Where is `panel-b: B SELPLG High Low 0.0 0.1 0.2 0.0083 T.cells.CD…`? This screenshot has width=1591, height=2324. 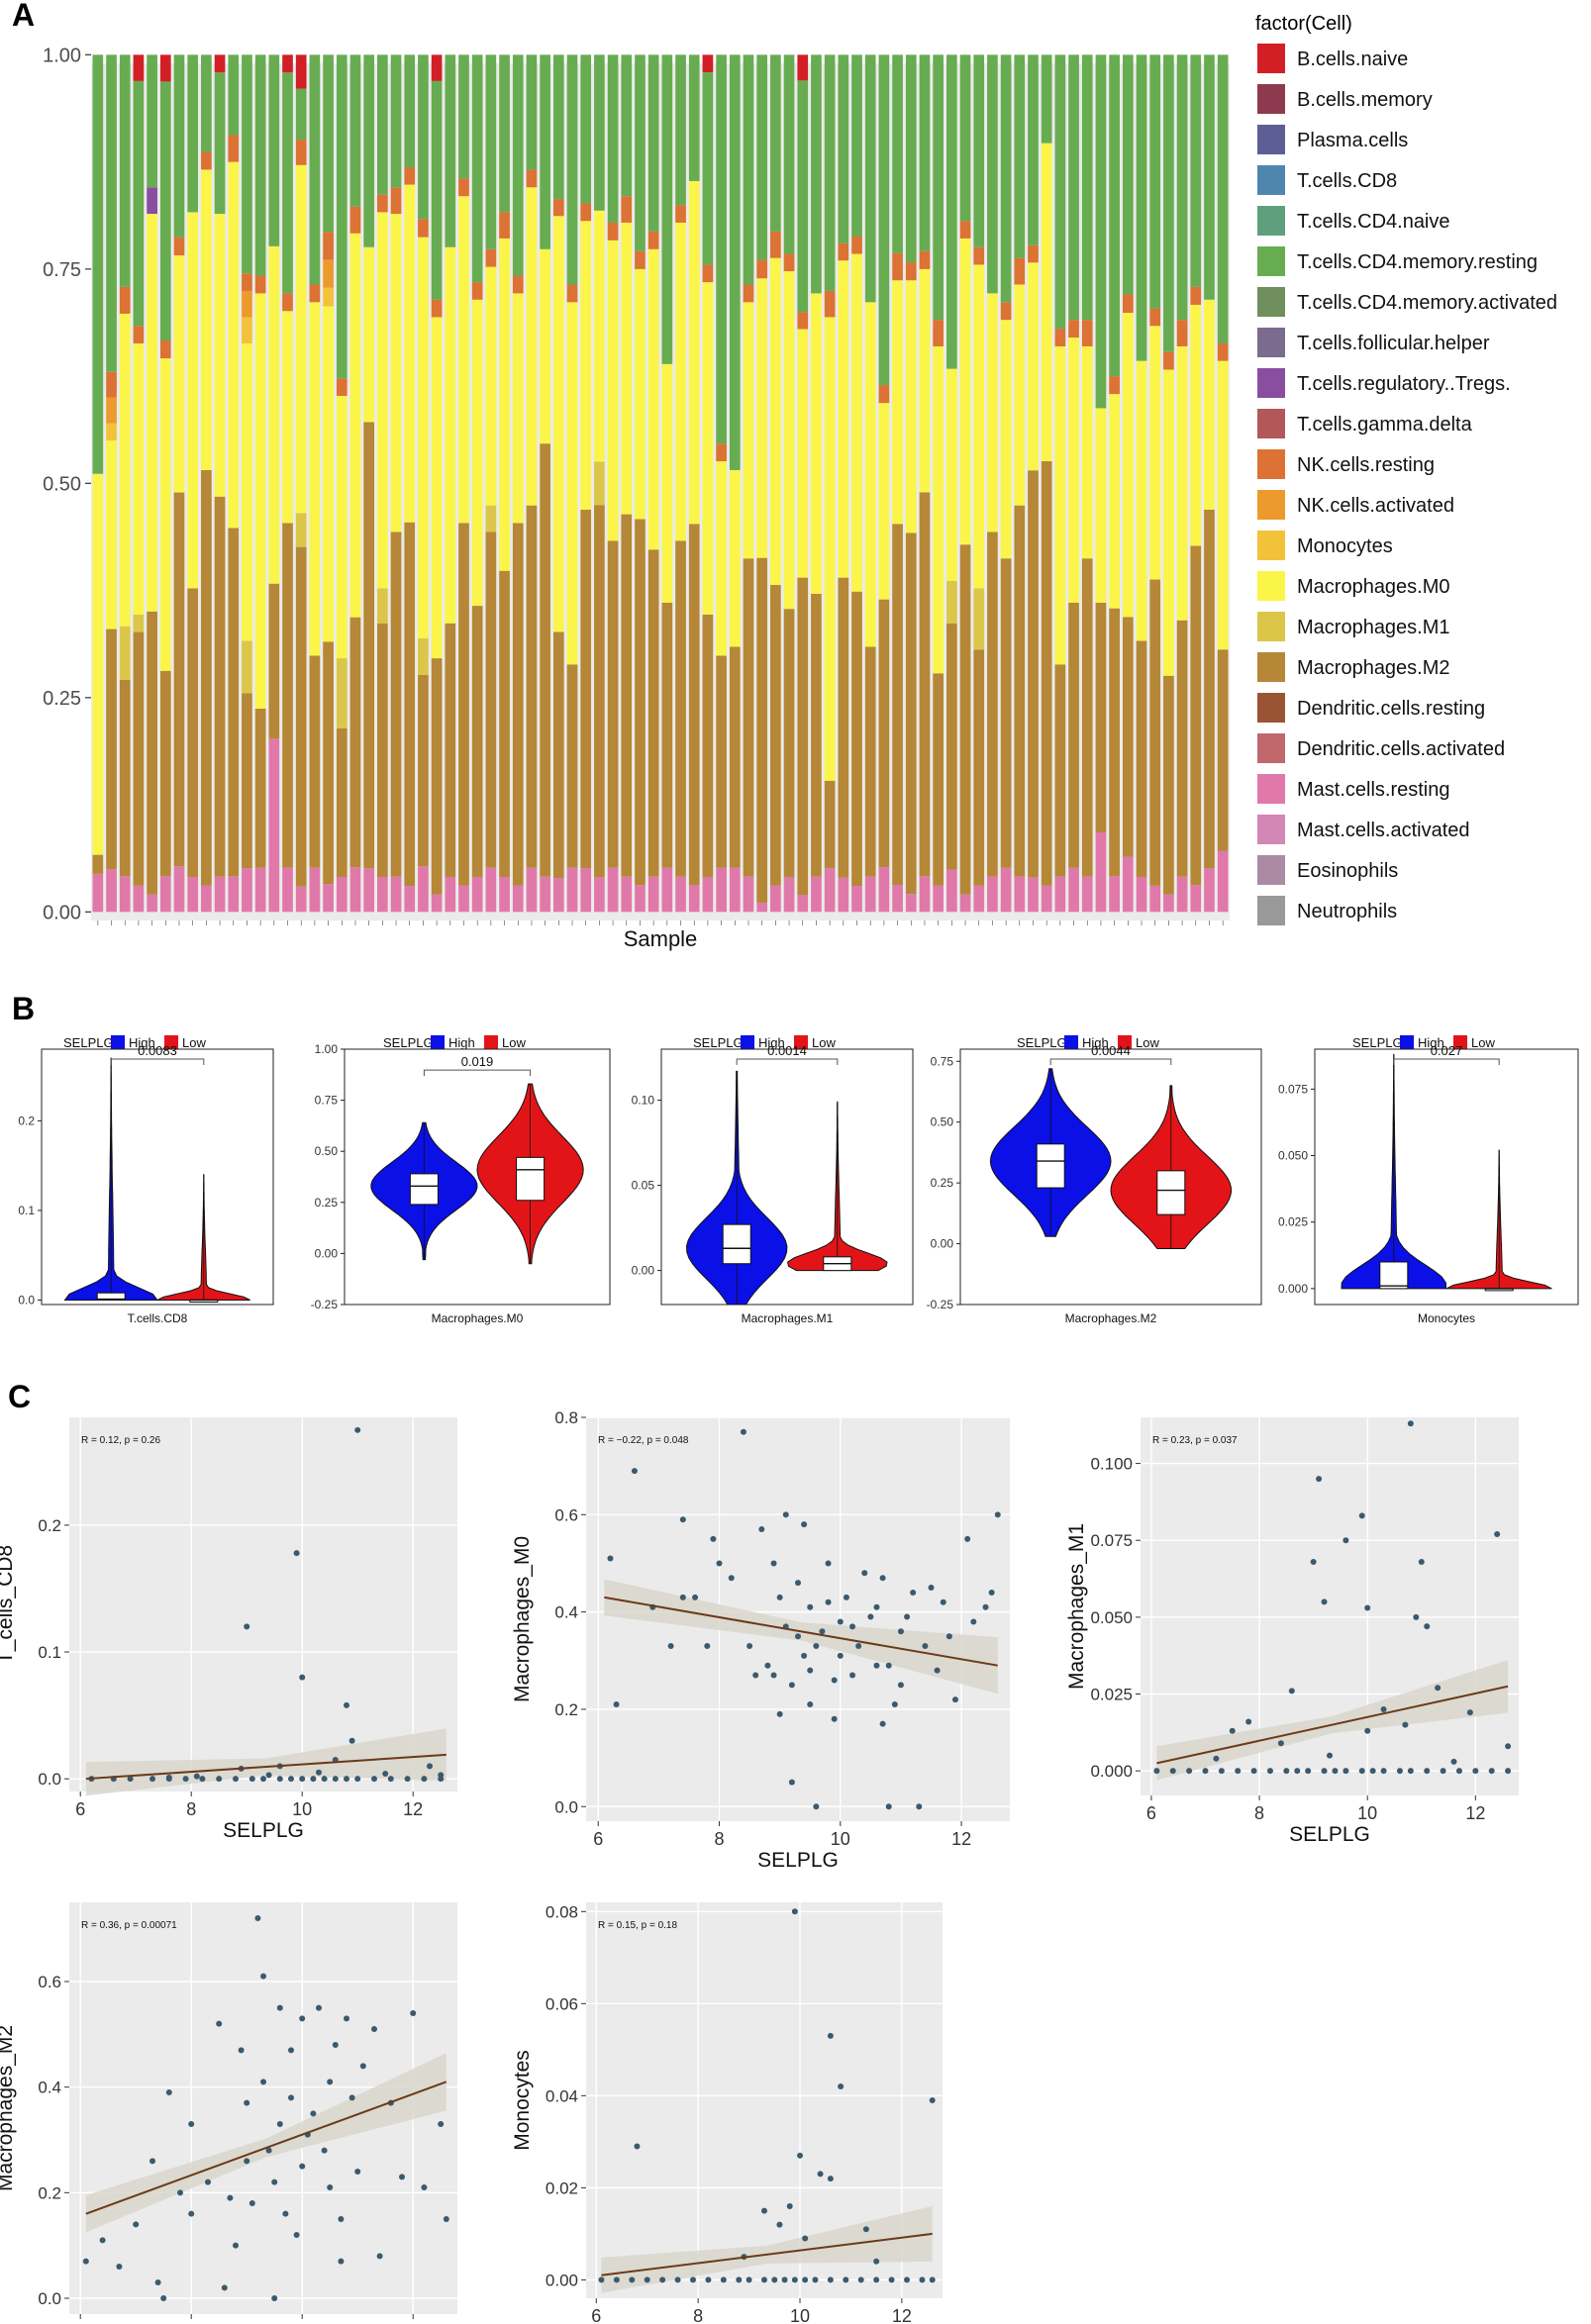
panel-b: B SELPLG High Low 0.0 0.1 0.2 0.0083 T.cells.CD… is located at coordinates (795, 1158).